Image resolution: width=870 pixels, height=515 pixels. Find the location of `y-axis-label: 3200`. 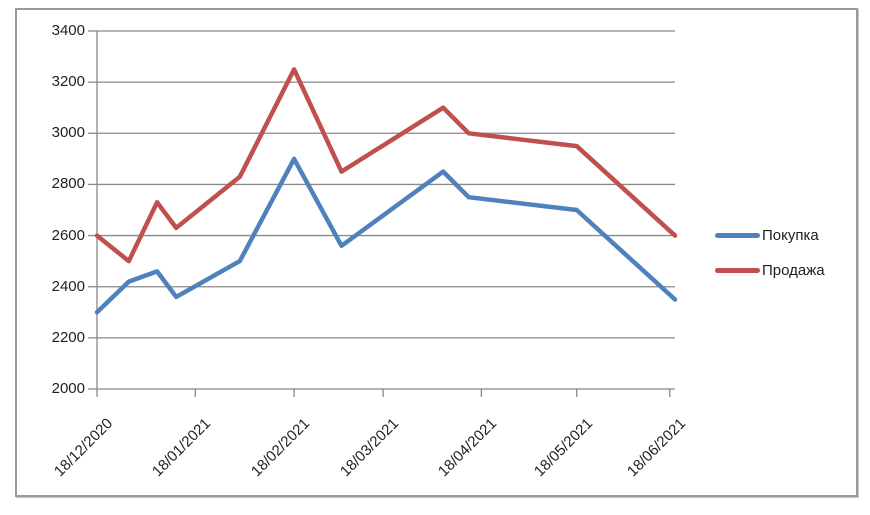

y-axis-label: 3200 is located at coordinates (68, 82).